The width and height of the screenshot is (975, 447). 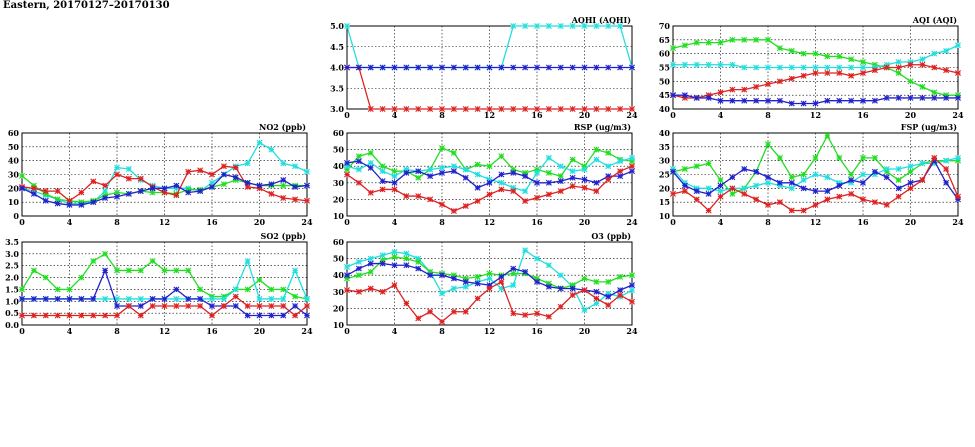 I want to click on so2-x-tick-label: 12, so click(x=164, y=331).